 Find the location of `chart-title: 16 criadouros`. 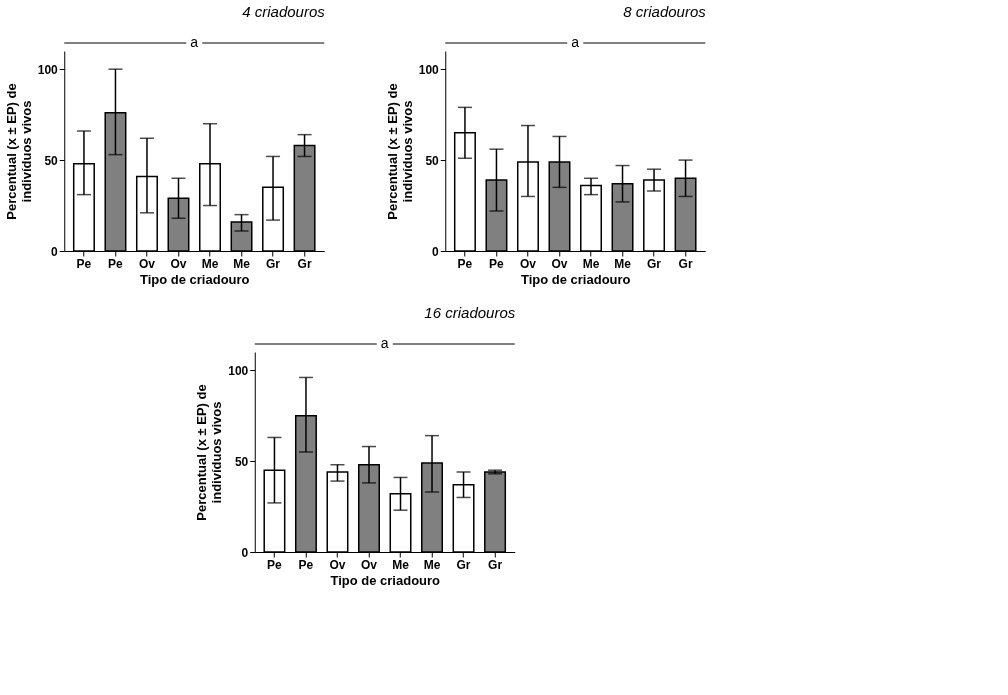

chart-title: 16 criadouros is located at coordinates (470, 312).